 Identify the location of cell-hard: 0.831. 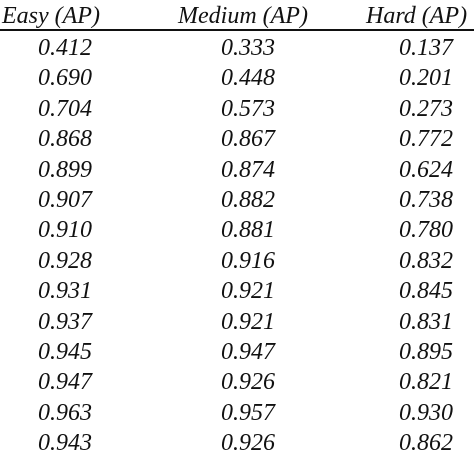
(426, 321).